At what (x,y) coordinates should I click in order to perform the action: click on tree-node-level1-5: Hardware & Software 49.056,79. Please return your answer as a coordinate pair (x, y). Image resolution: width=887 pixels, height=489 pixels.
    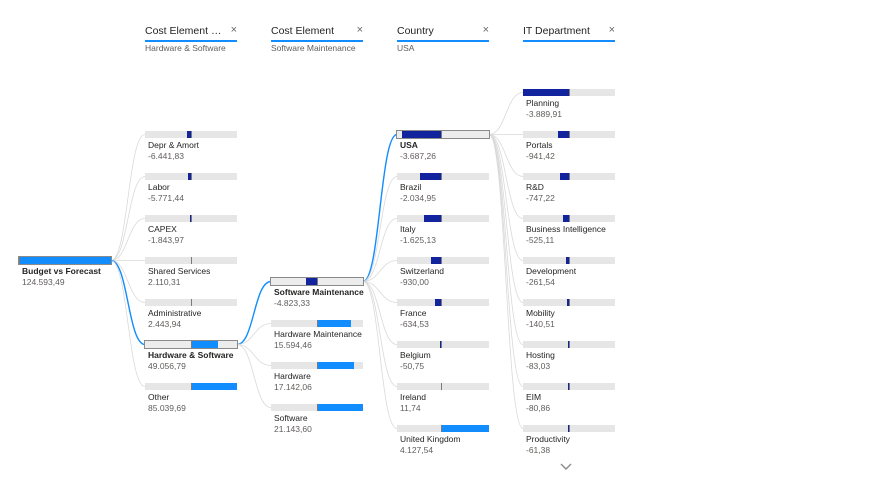
    Looking at the image, I should click on (191, 356).